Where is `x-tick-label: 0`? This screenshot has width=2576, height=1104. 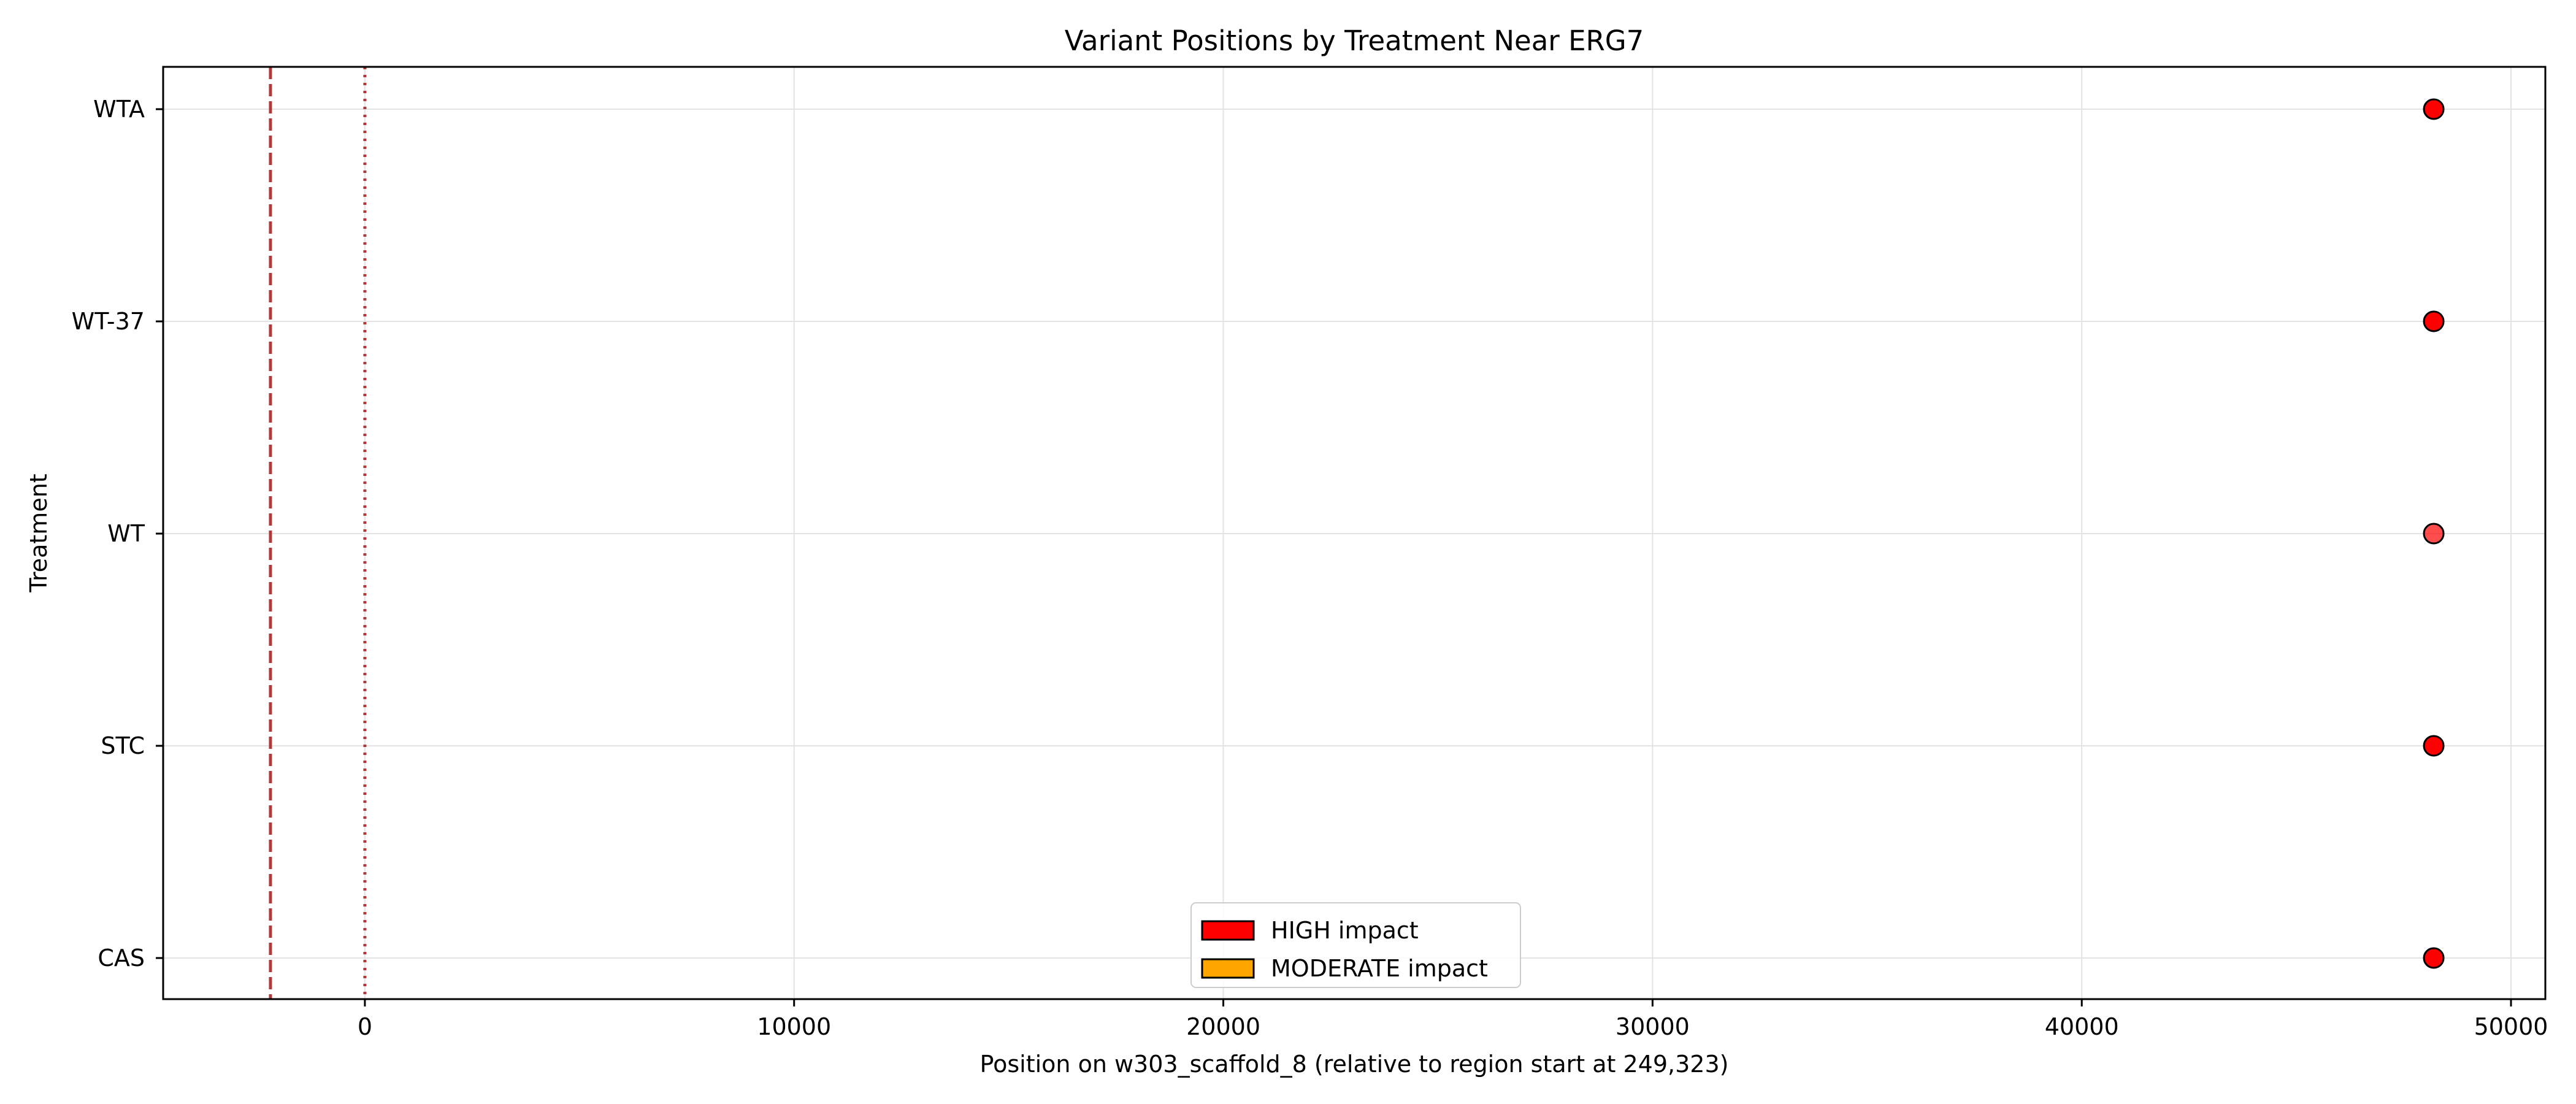
x-tick-label: 0 is located at coordinates (365, 1026).